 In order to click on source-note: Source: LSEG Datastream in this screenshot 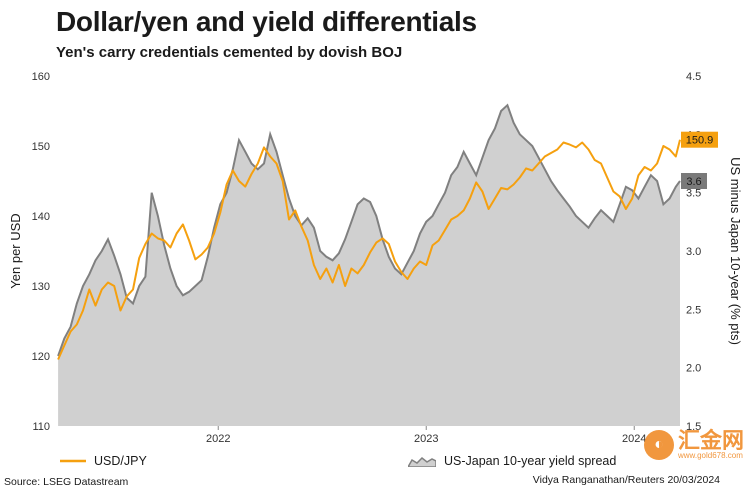, I will do `click(66, 482)`.